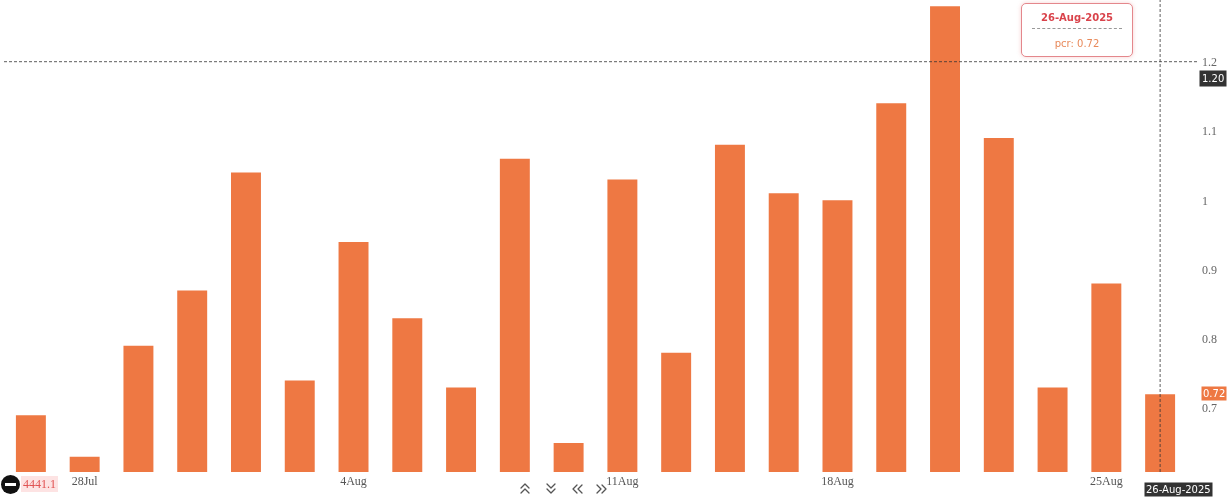  What do you see at coordinates (39, 484) in the screenshot?
I see `text: 4441.1` at bounding box center [39, 484].